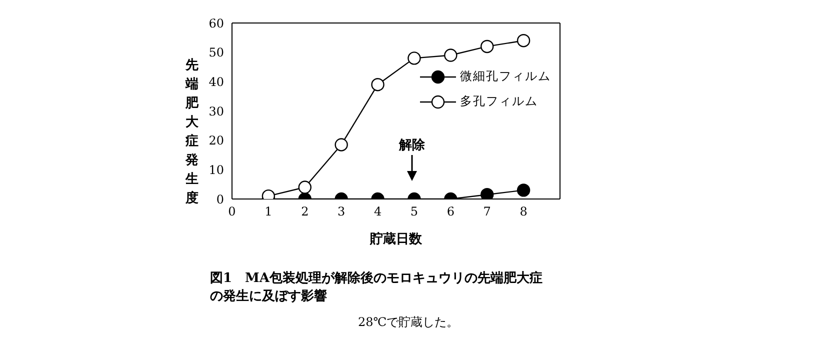  What do you see at coordinates (376, 287) in the screenshot?
I see `text: 図1 MA包装処理が解除後のモロキュウリの先端肥大症の発生に及ぼす影響` at bounding box center [376, 287].